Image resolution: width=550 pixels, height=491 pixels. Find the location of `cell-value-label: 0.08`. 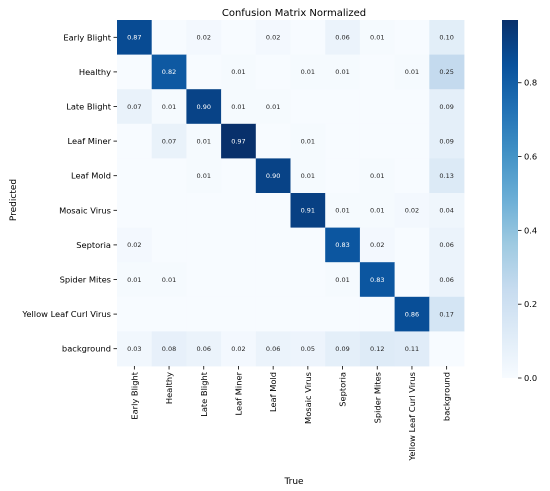

cell-value-label: 0.08 is located at coordinates (169, 349).